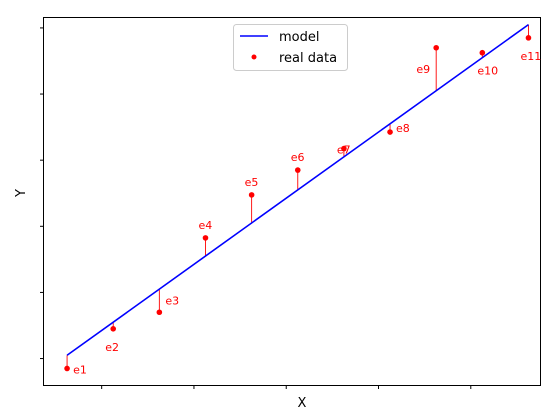 The width and height of the screenshot is (550, 417). What do you see at coordinates (286, 387) in the screenshot?
I see `x-axis-ticks` at bounding box center [286, 387].